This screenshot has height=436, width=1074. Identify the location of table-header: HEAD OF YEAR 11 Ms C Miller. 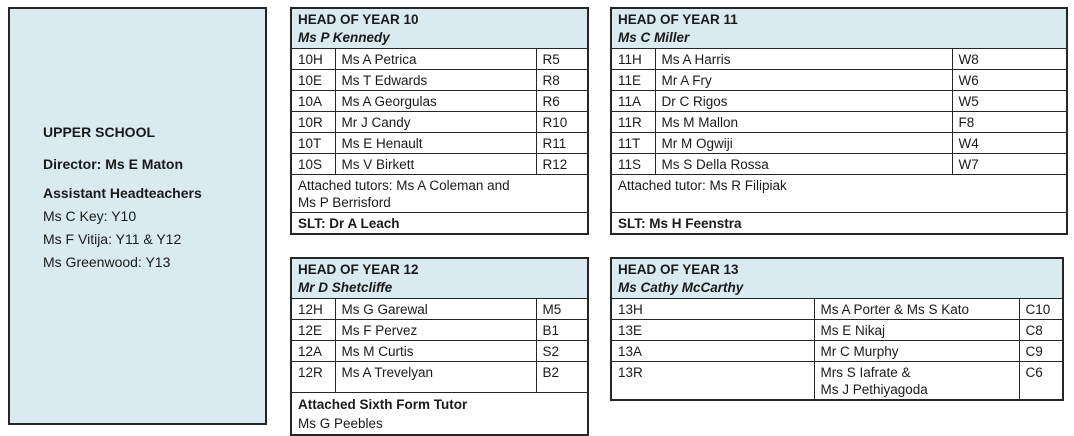
(839, 28).